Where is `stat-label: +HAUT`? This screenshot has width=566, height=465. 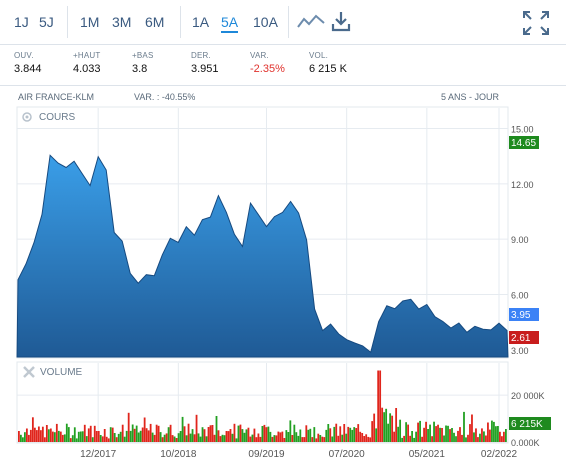
stat-label: +HAUT is located at coordinates (87, 55).